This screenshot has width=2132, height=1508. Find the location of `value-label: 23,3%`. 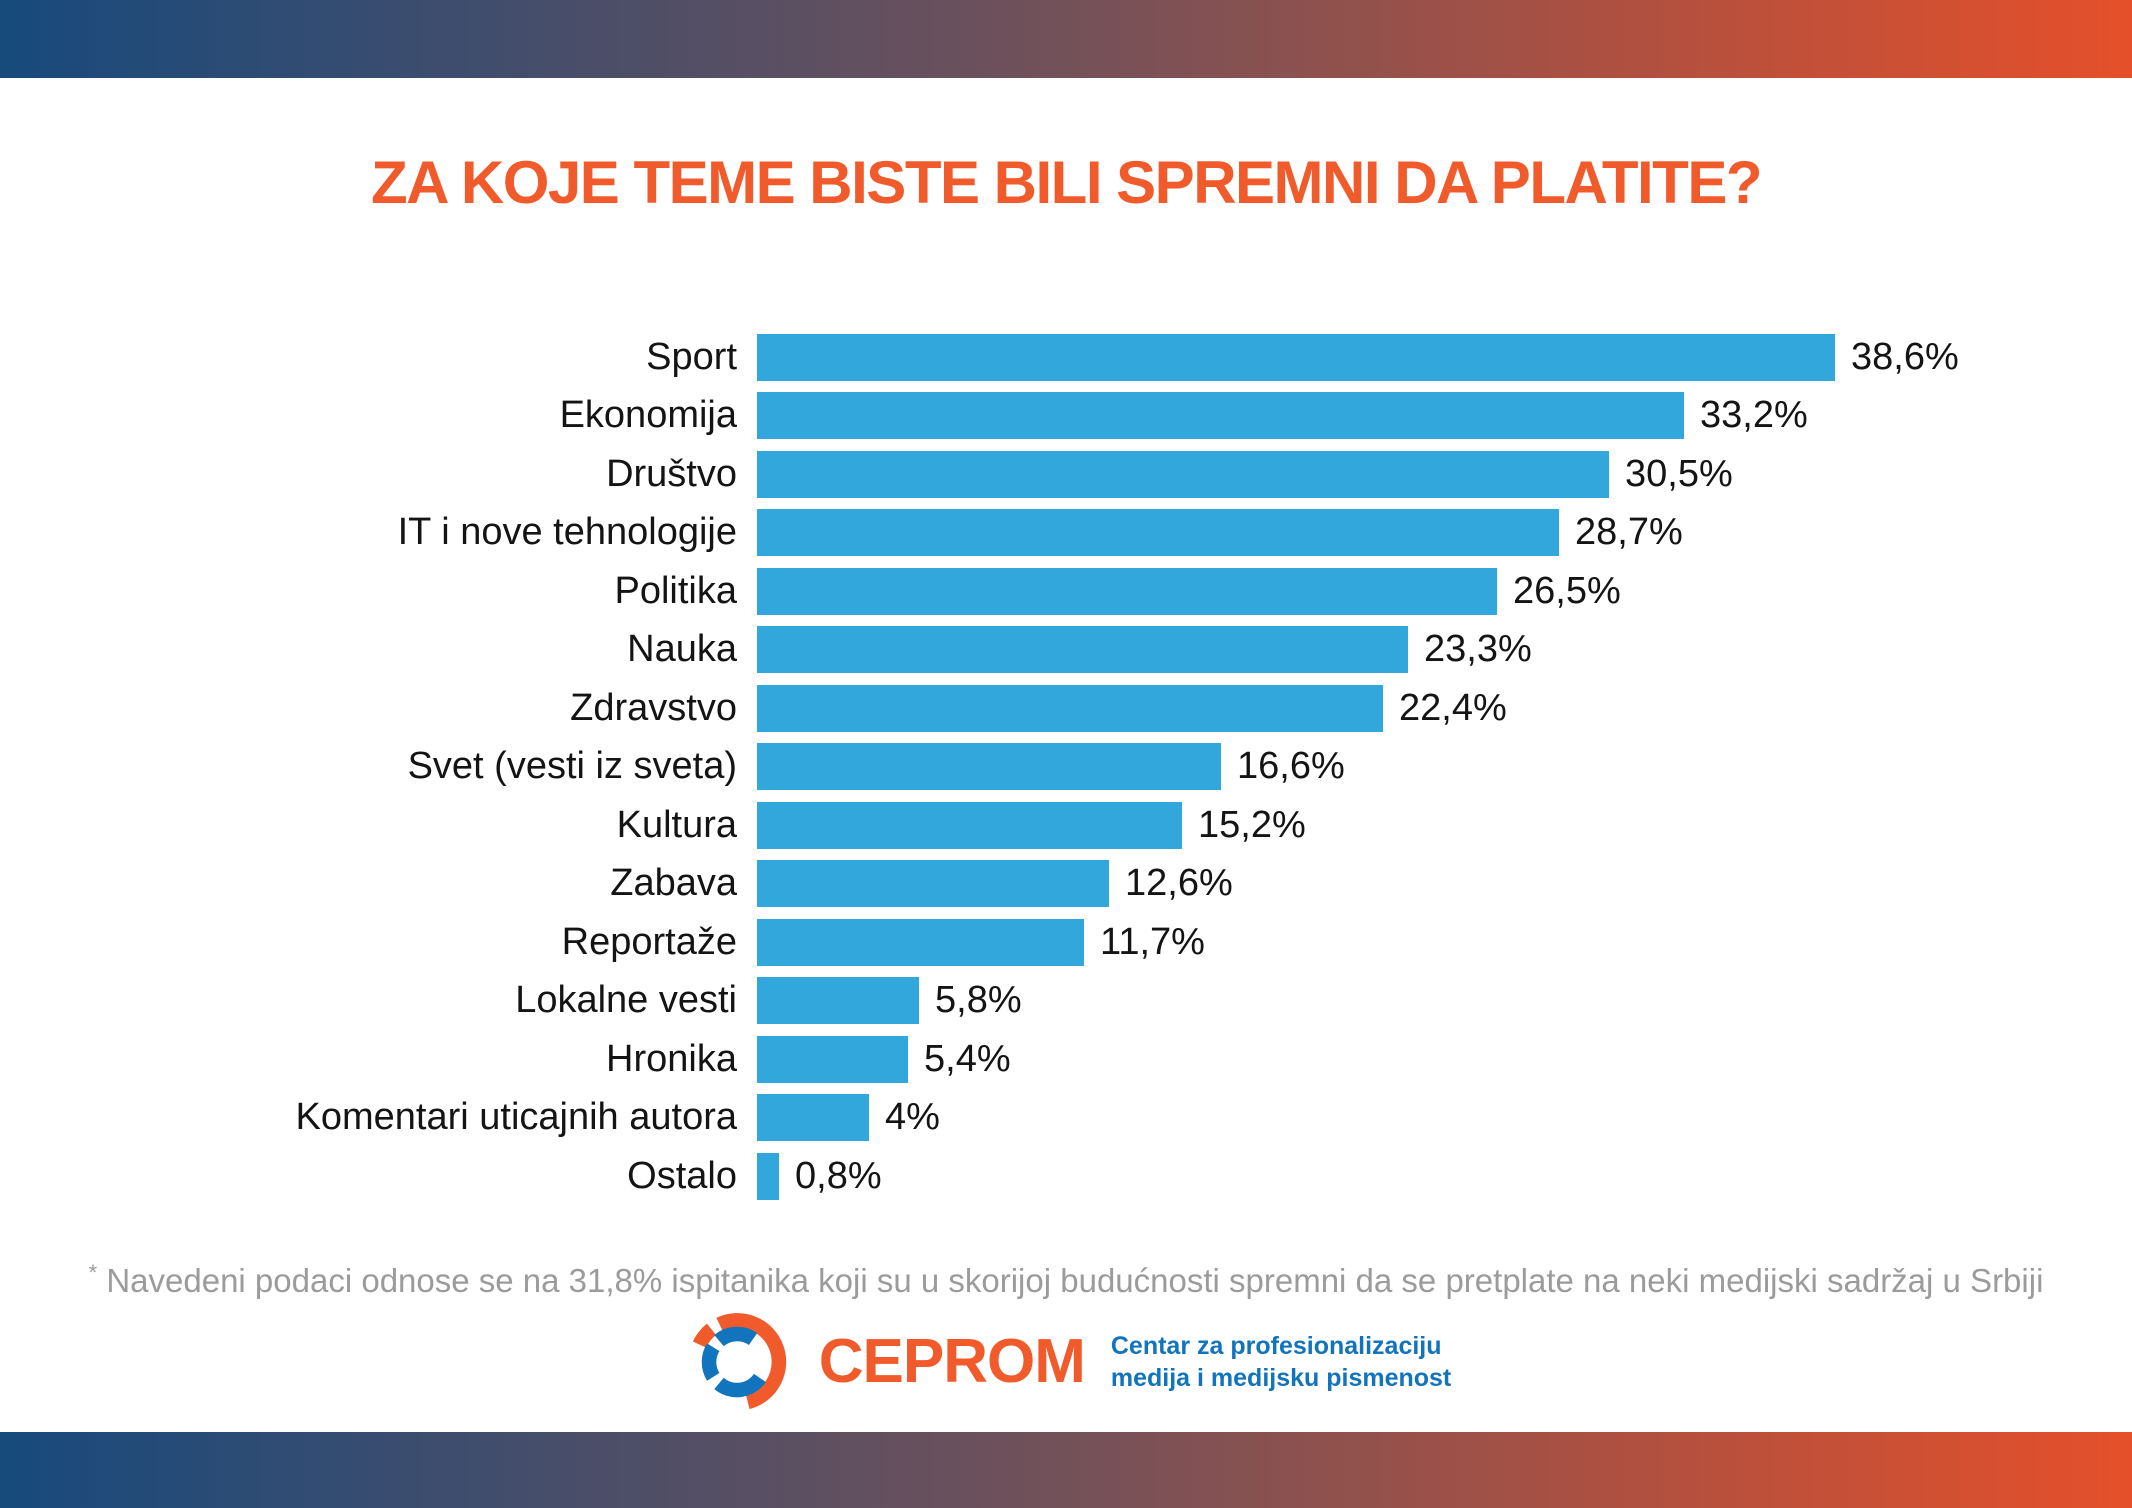

value-label: 23,3% is located at coordinates (1478, 649).